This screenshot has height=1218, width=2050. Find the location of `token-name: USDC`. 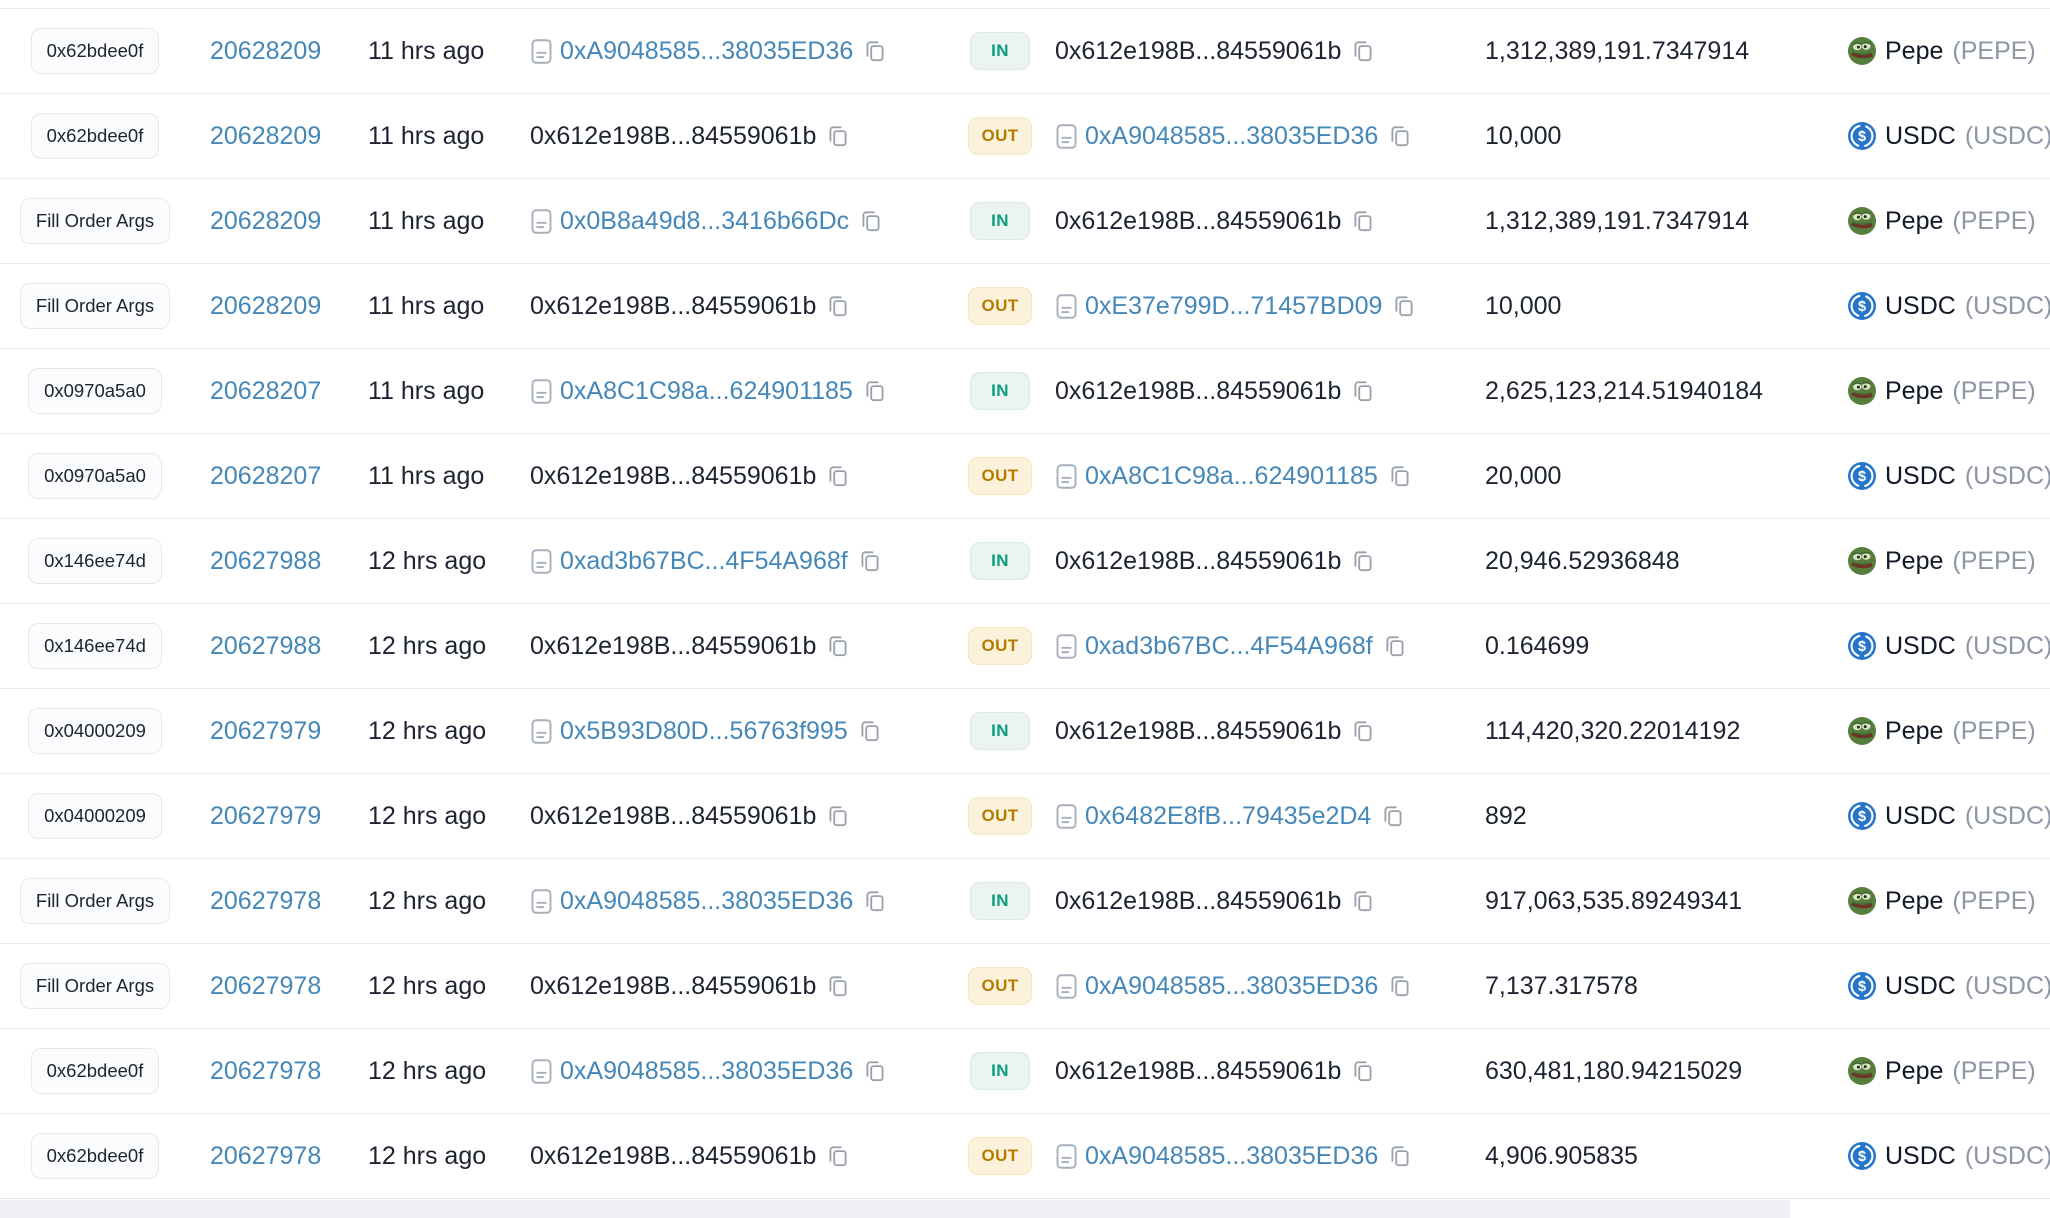

token-name: USDC is located at coordinates (1920, 475).